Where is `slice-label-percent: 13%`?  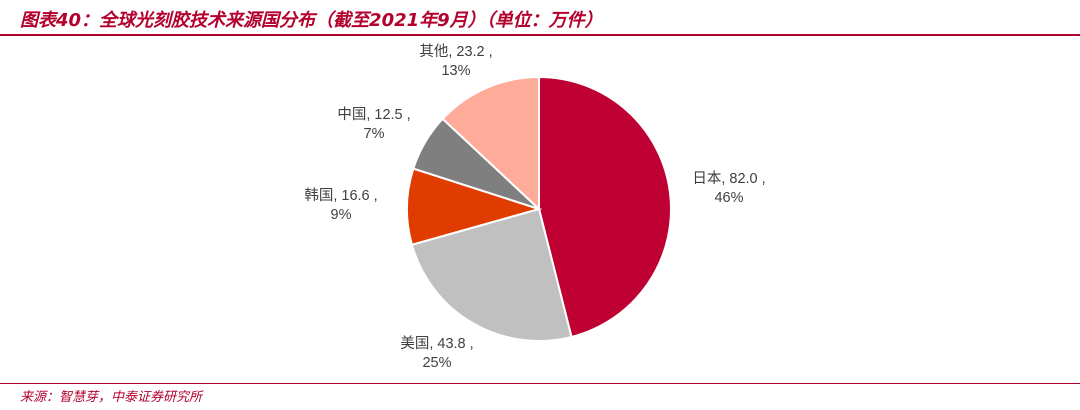 slice-label-percent: 13% is located at coordinates (455, 71).